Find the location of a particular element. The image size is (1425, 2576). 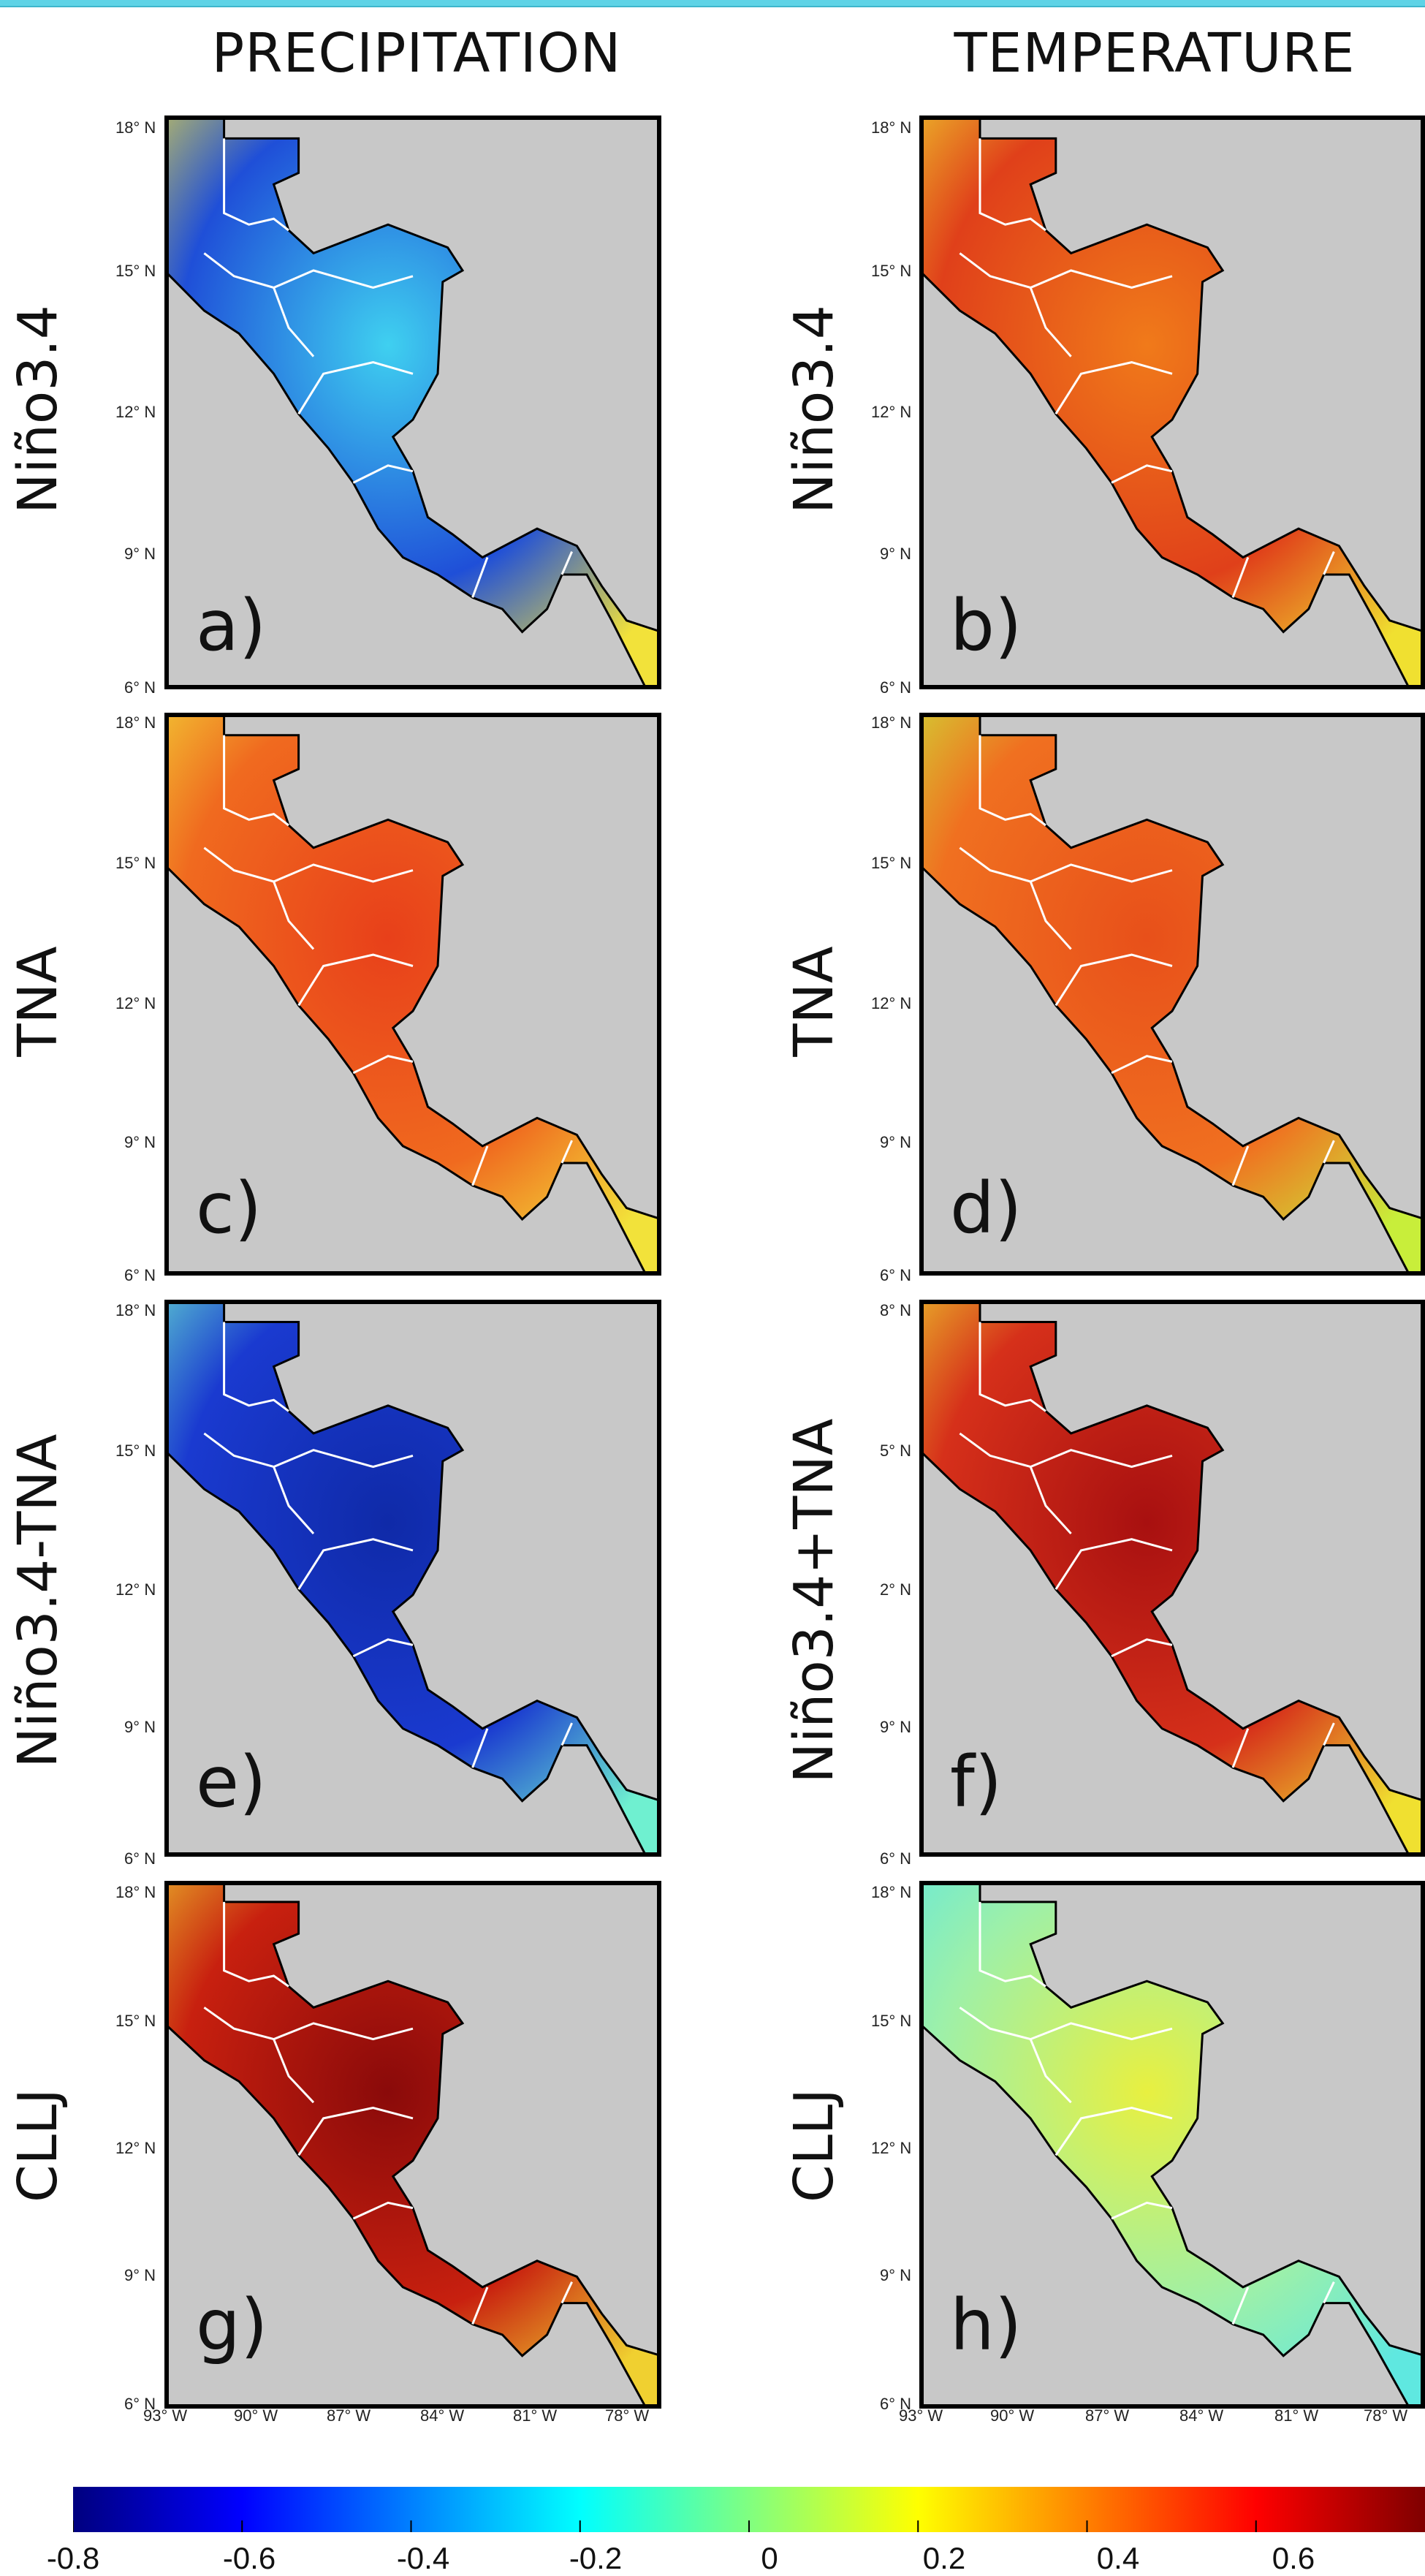

map-panel-e is located at coordinates (412, 1578).